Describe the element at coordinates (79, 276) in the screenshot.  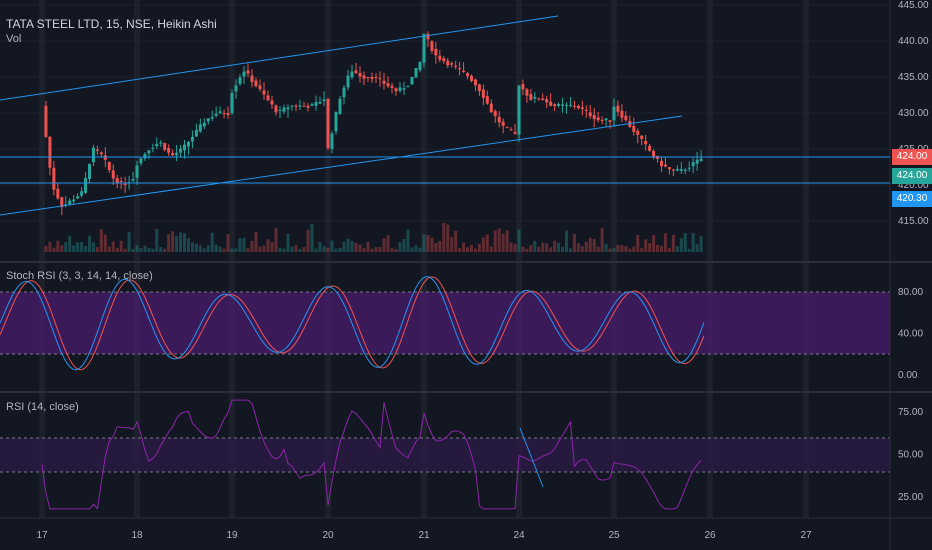
I see `stoch-legend: Stoch RSI (3, 3, 14, 14, close)` at that location.